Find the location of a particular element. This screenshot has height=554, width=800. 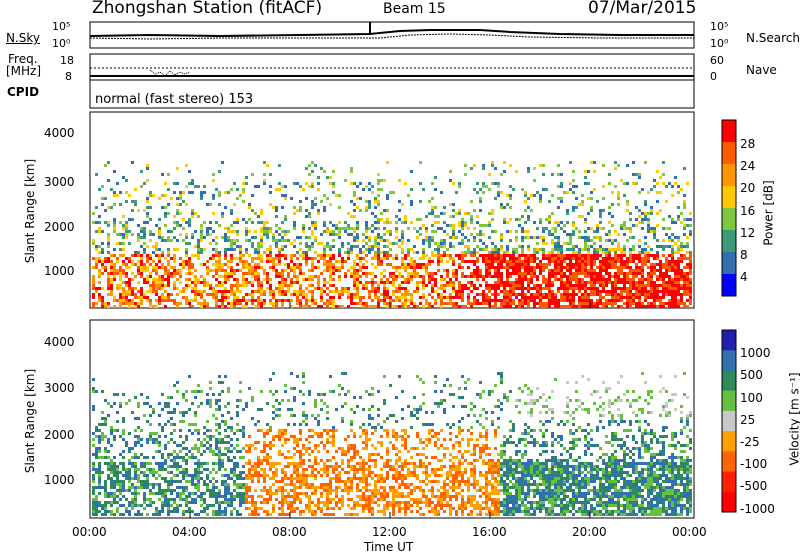

power-cell-1965 is located at coordinates (441, 276).